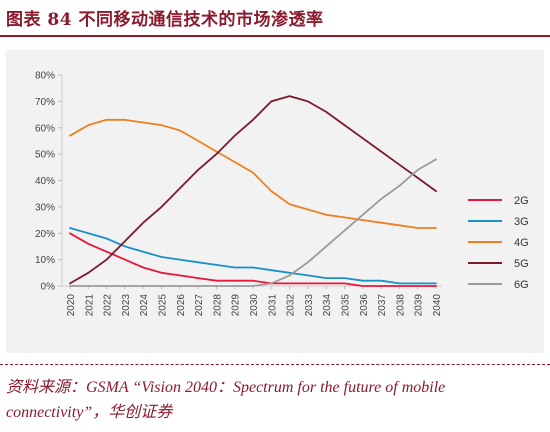 The image size is (550, 432). I want to click on x-tick-label: 2037, so click(382, 305).